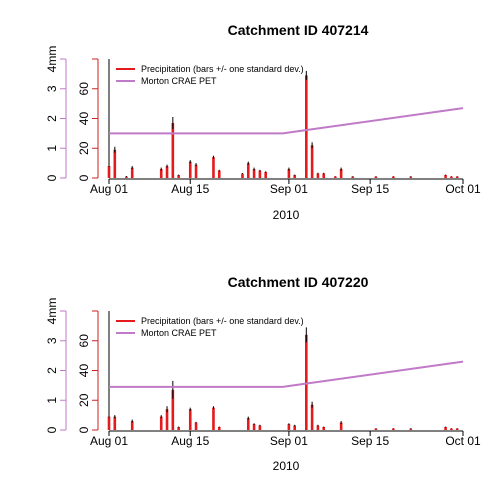 Image resolution: width=504 pixels, height=504 pixels. What do you see at coordinates (298, 30) in the screenshot?
I see `chart-title: Catchment ID 407214` at bounding box center [298, 30].